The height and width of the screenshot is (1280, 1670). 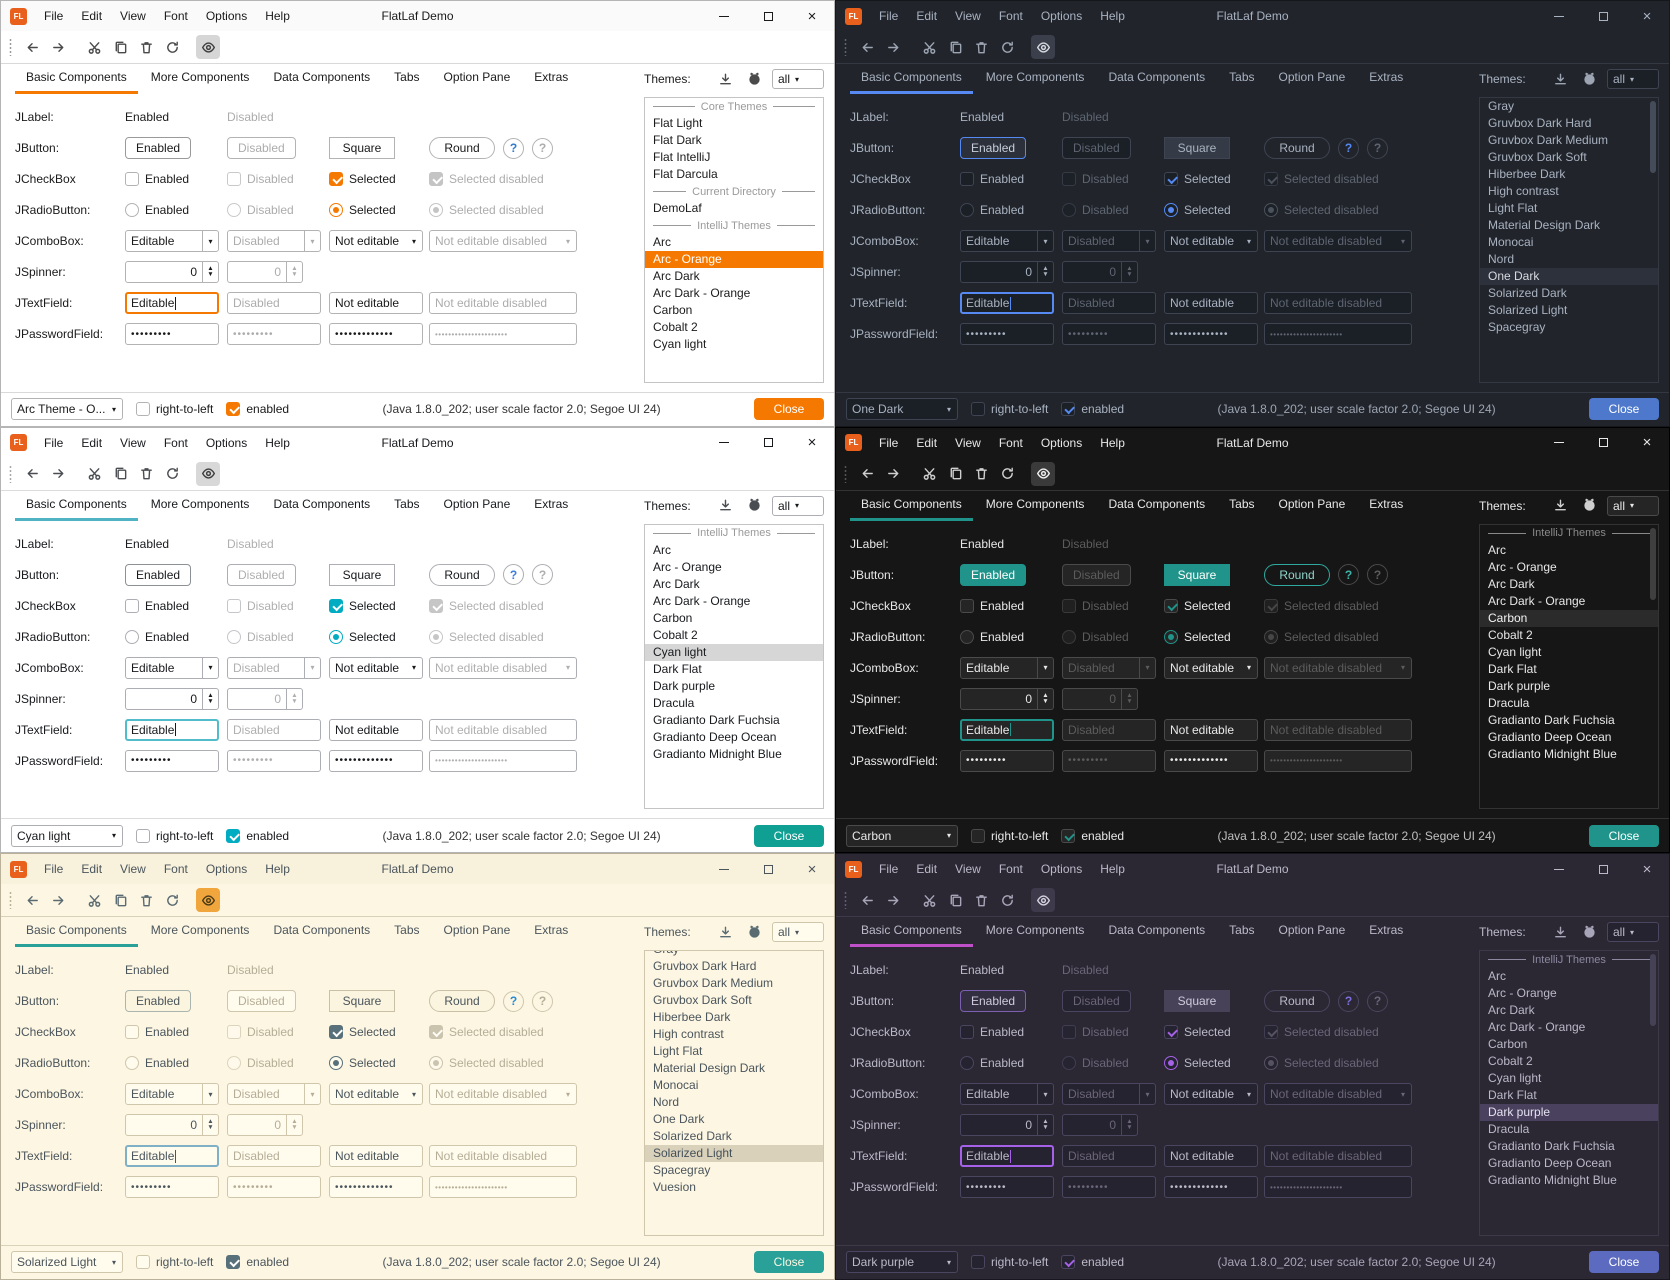 I want to click on cut-button, so click(x=929, y=47).